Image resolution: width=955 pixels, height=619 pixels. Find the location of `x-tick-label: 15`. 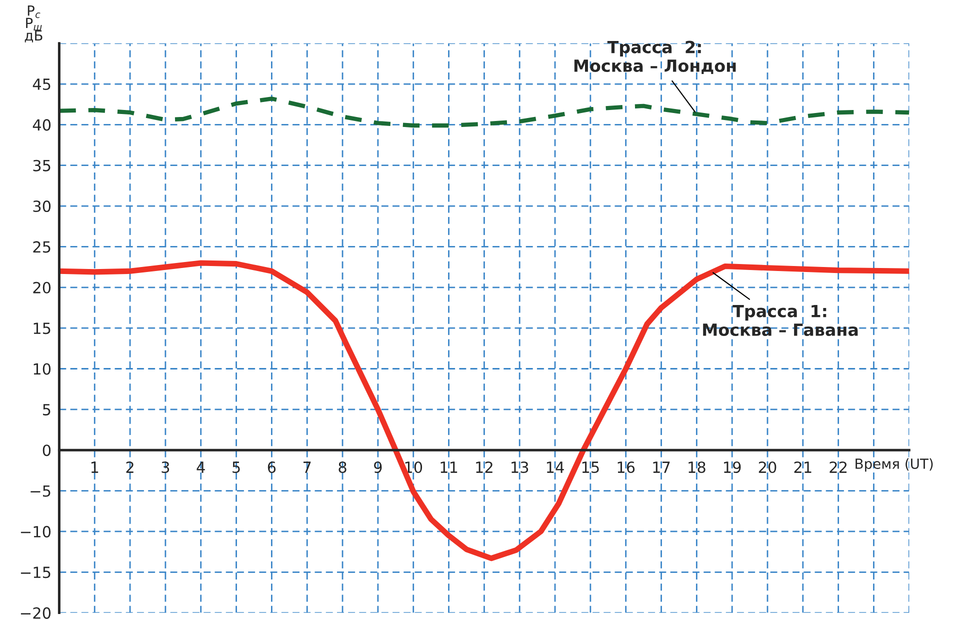

x-tick-label: 15 is located at coordinates (590, 468).